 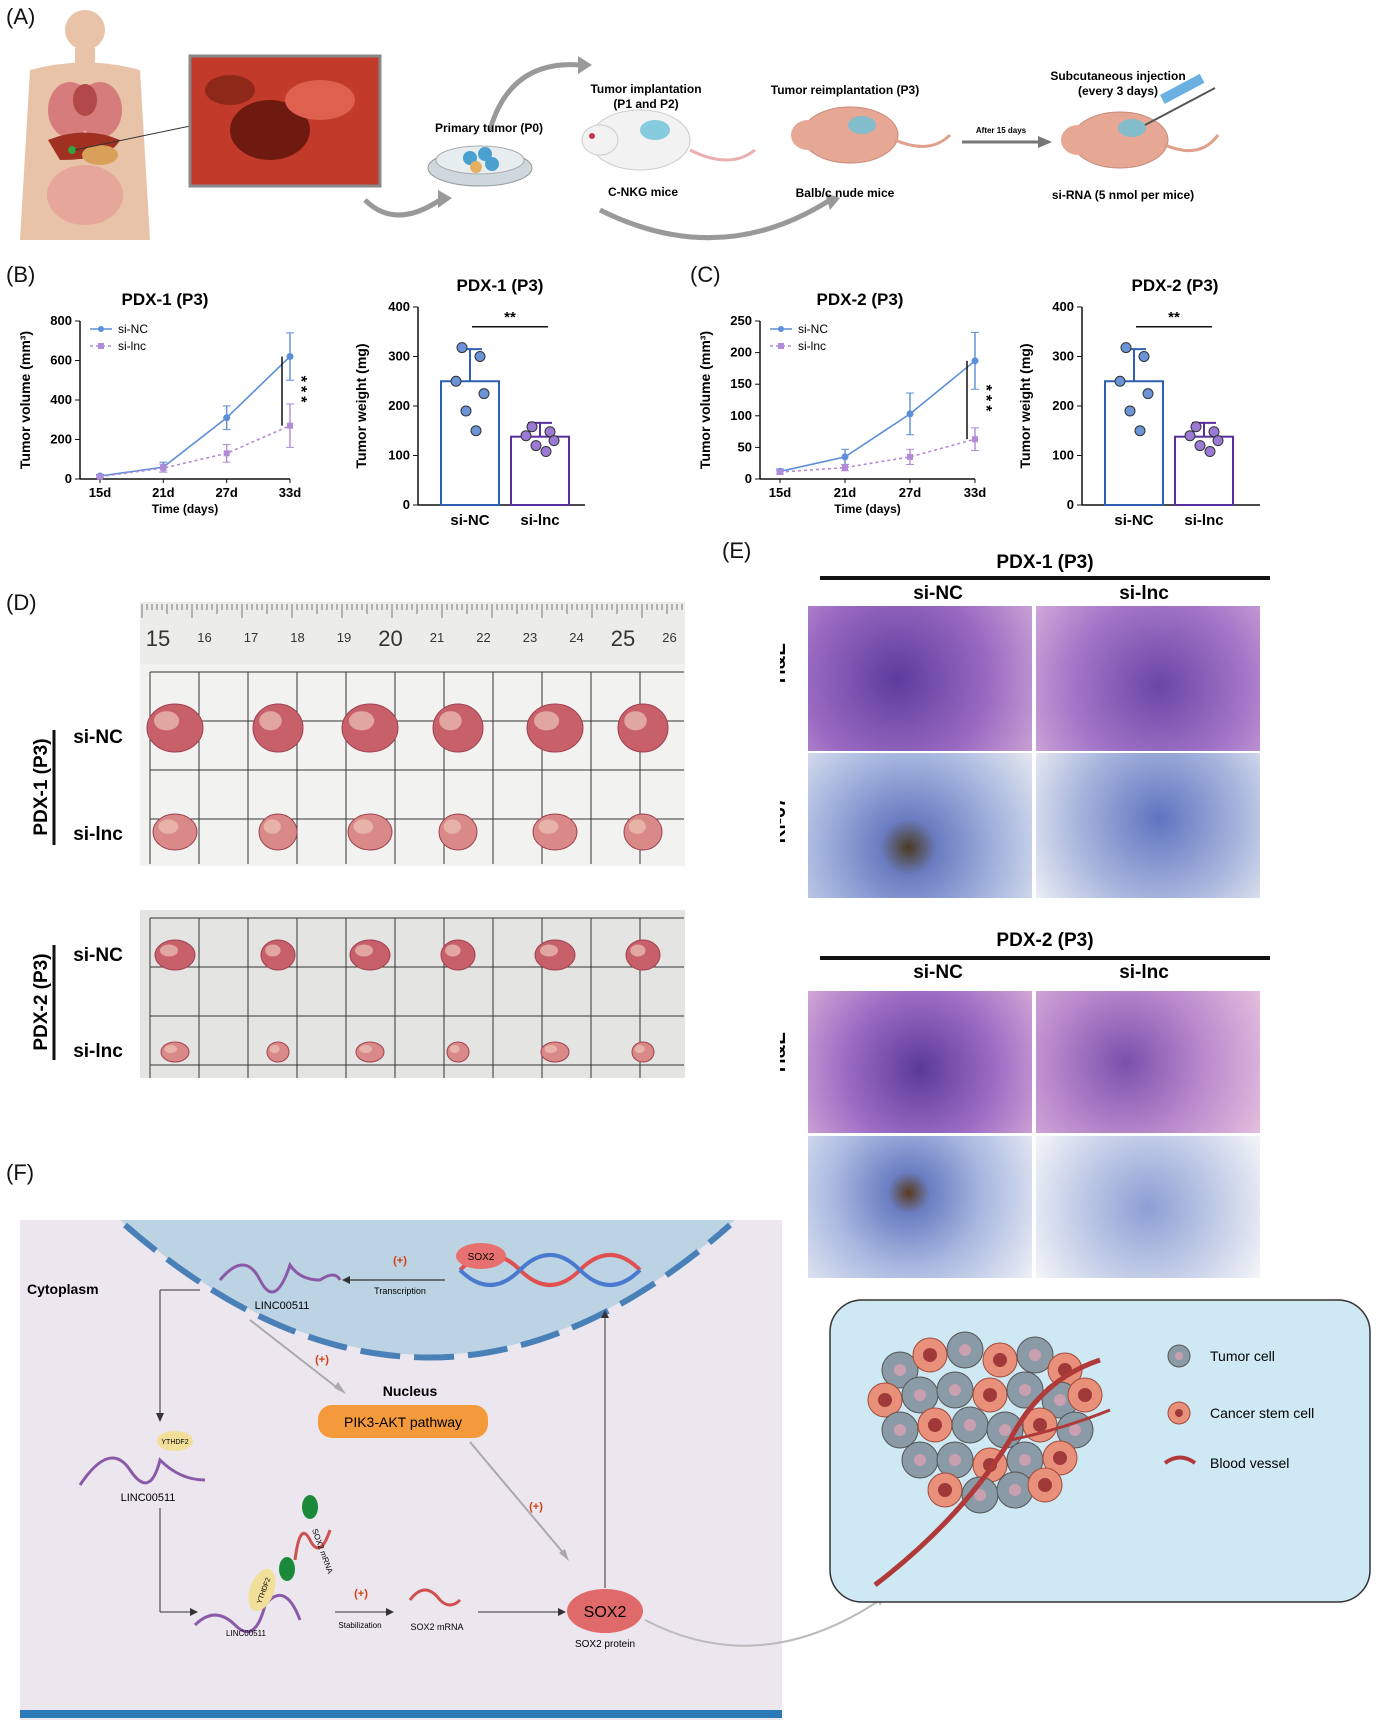 What do you see at coordinates (1144, 593) in the screenshot?
I see `histo-pdx1-col-lnc: si-lnc` at bounding box center [1144, 593].